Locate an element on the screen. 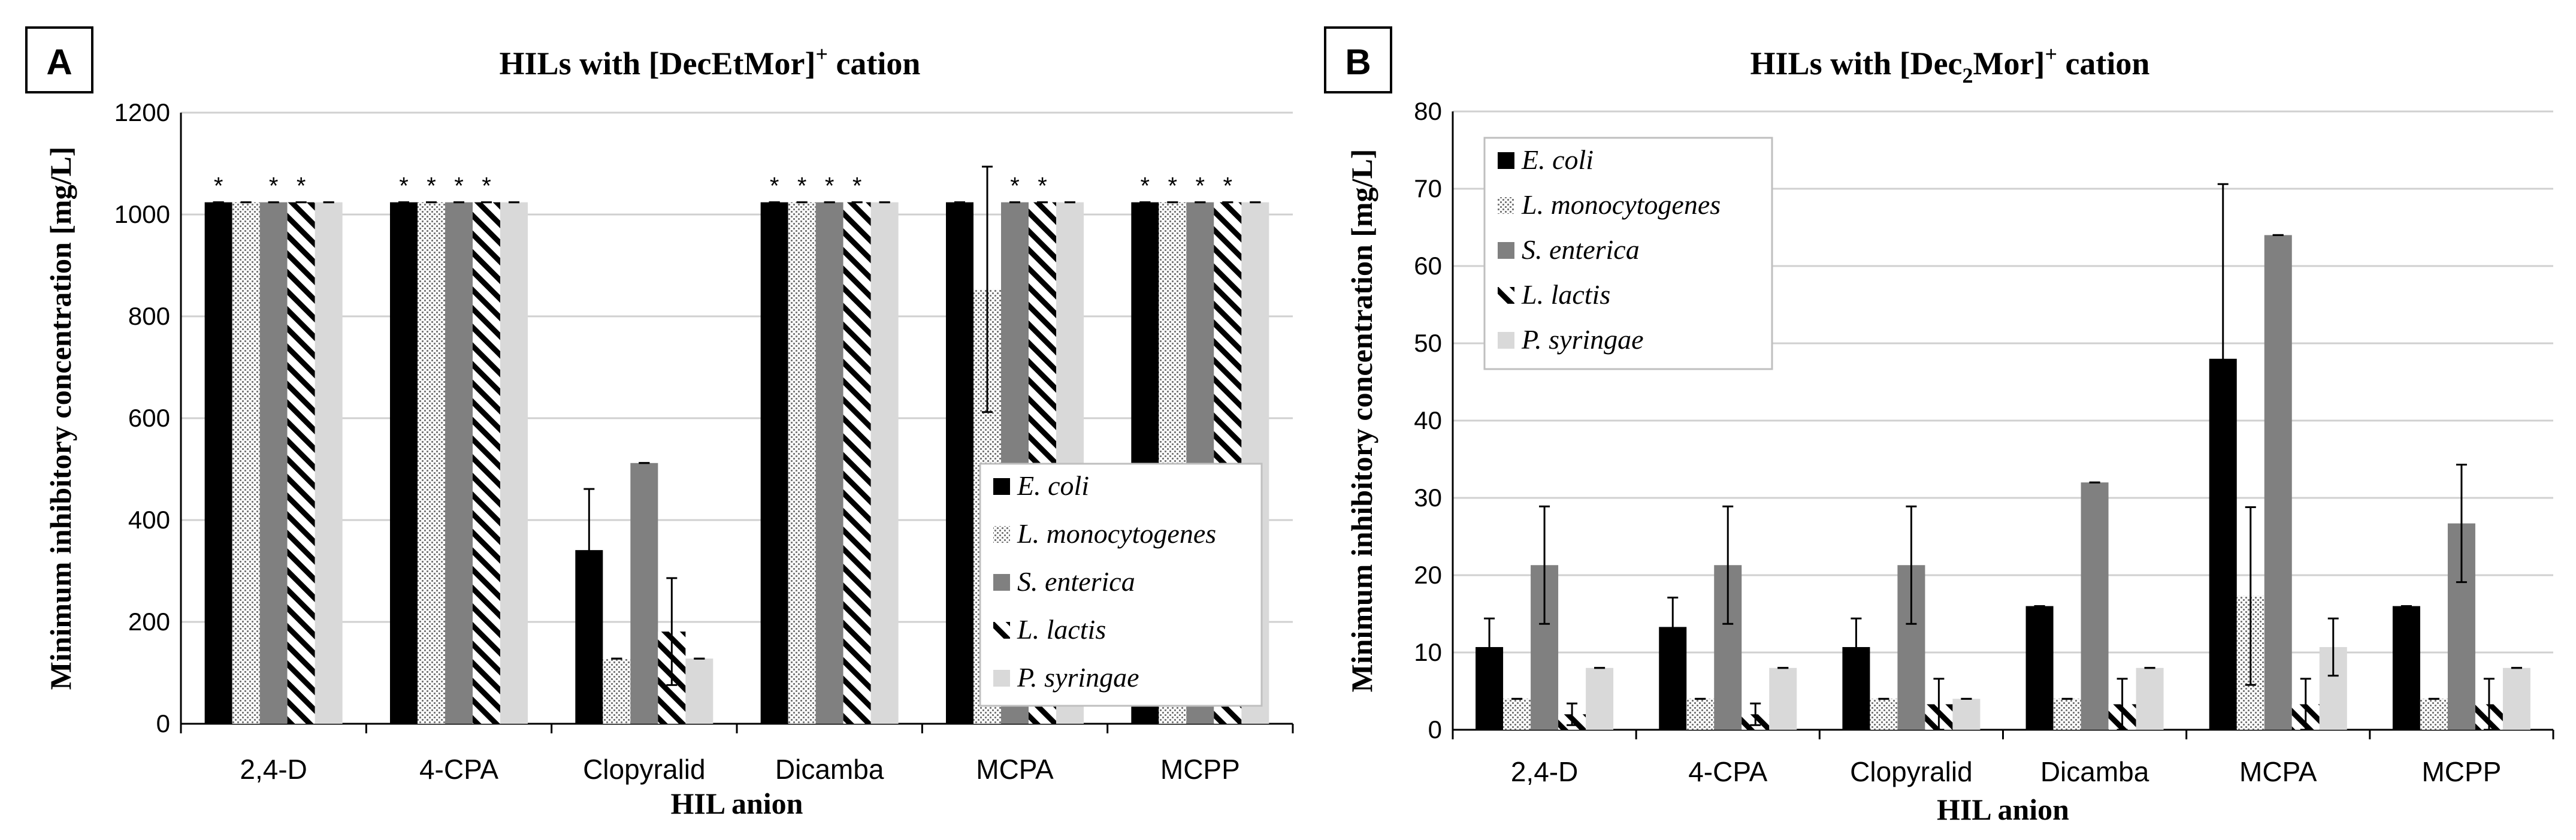 This screenshot has width=2576, height=840. chart-a-legend-swatch-l-lactis is located at coordinates (1001, 631).